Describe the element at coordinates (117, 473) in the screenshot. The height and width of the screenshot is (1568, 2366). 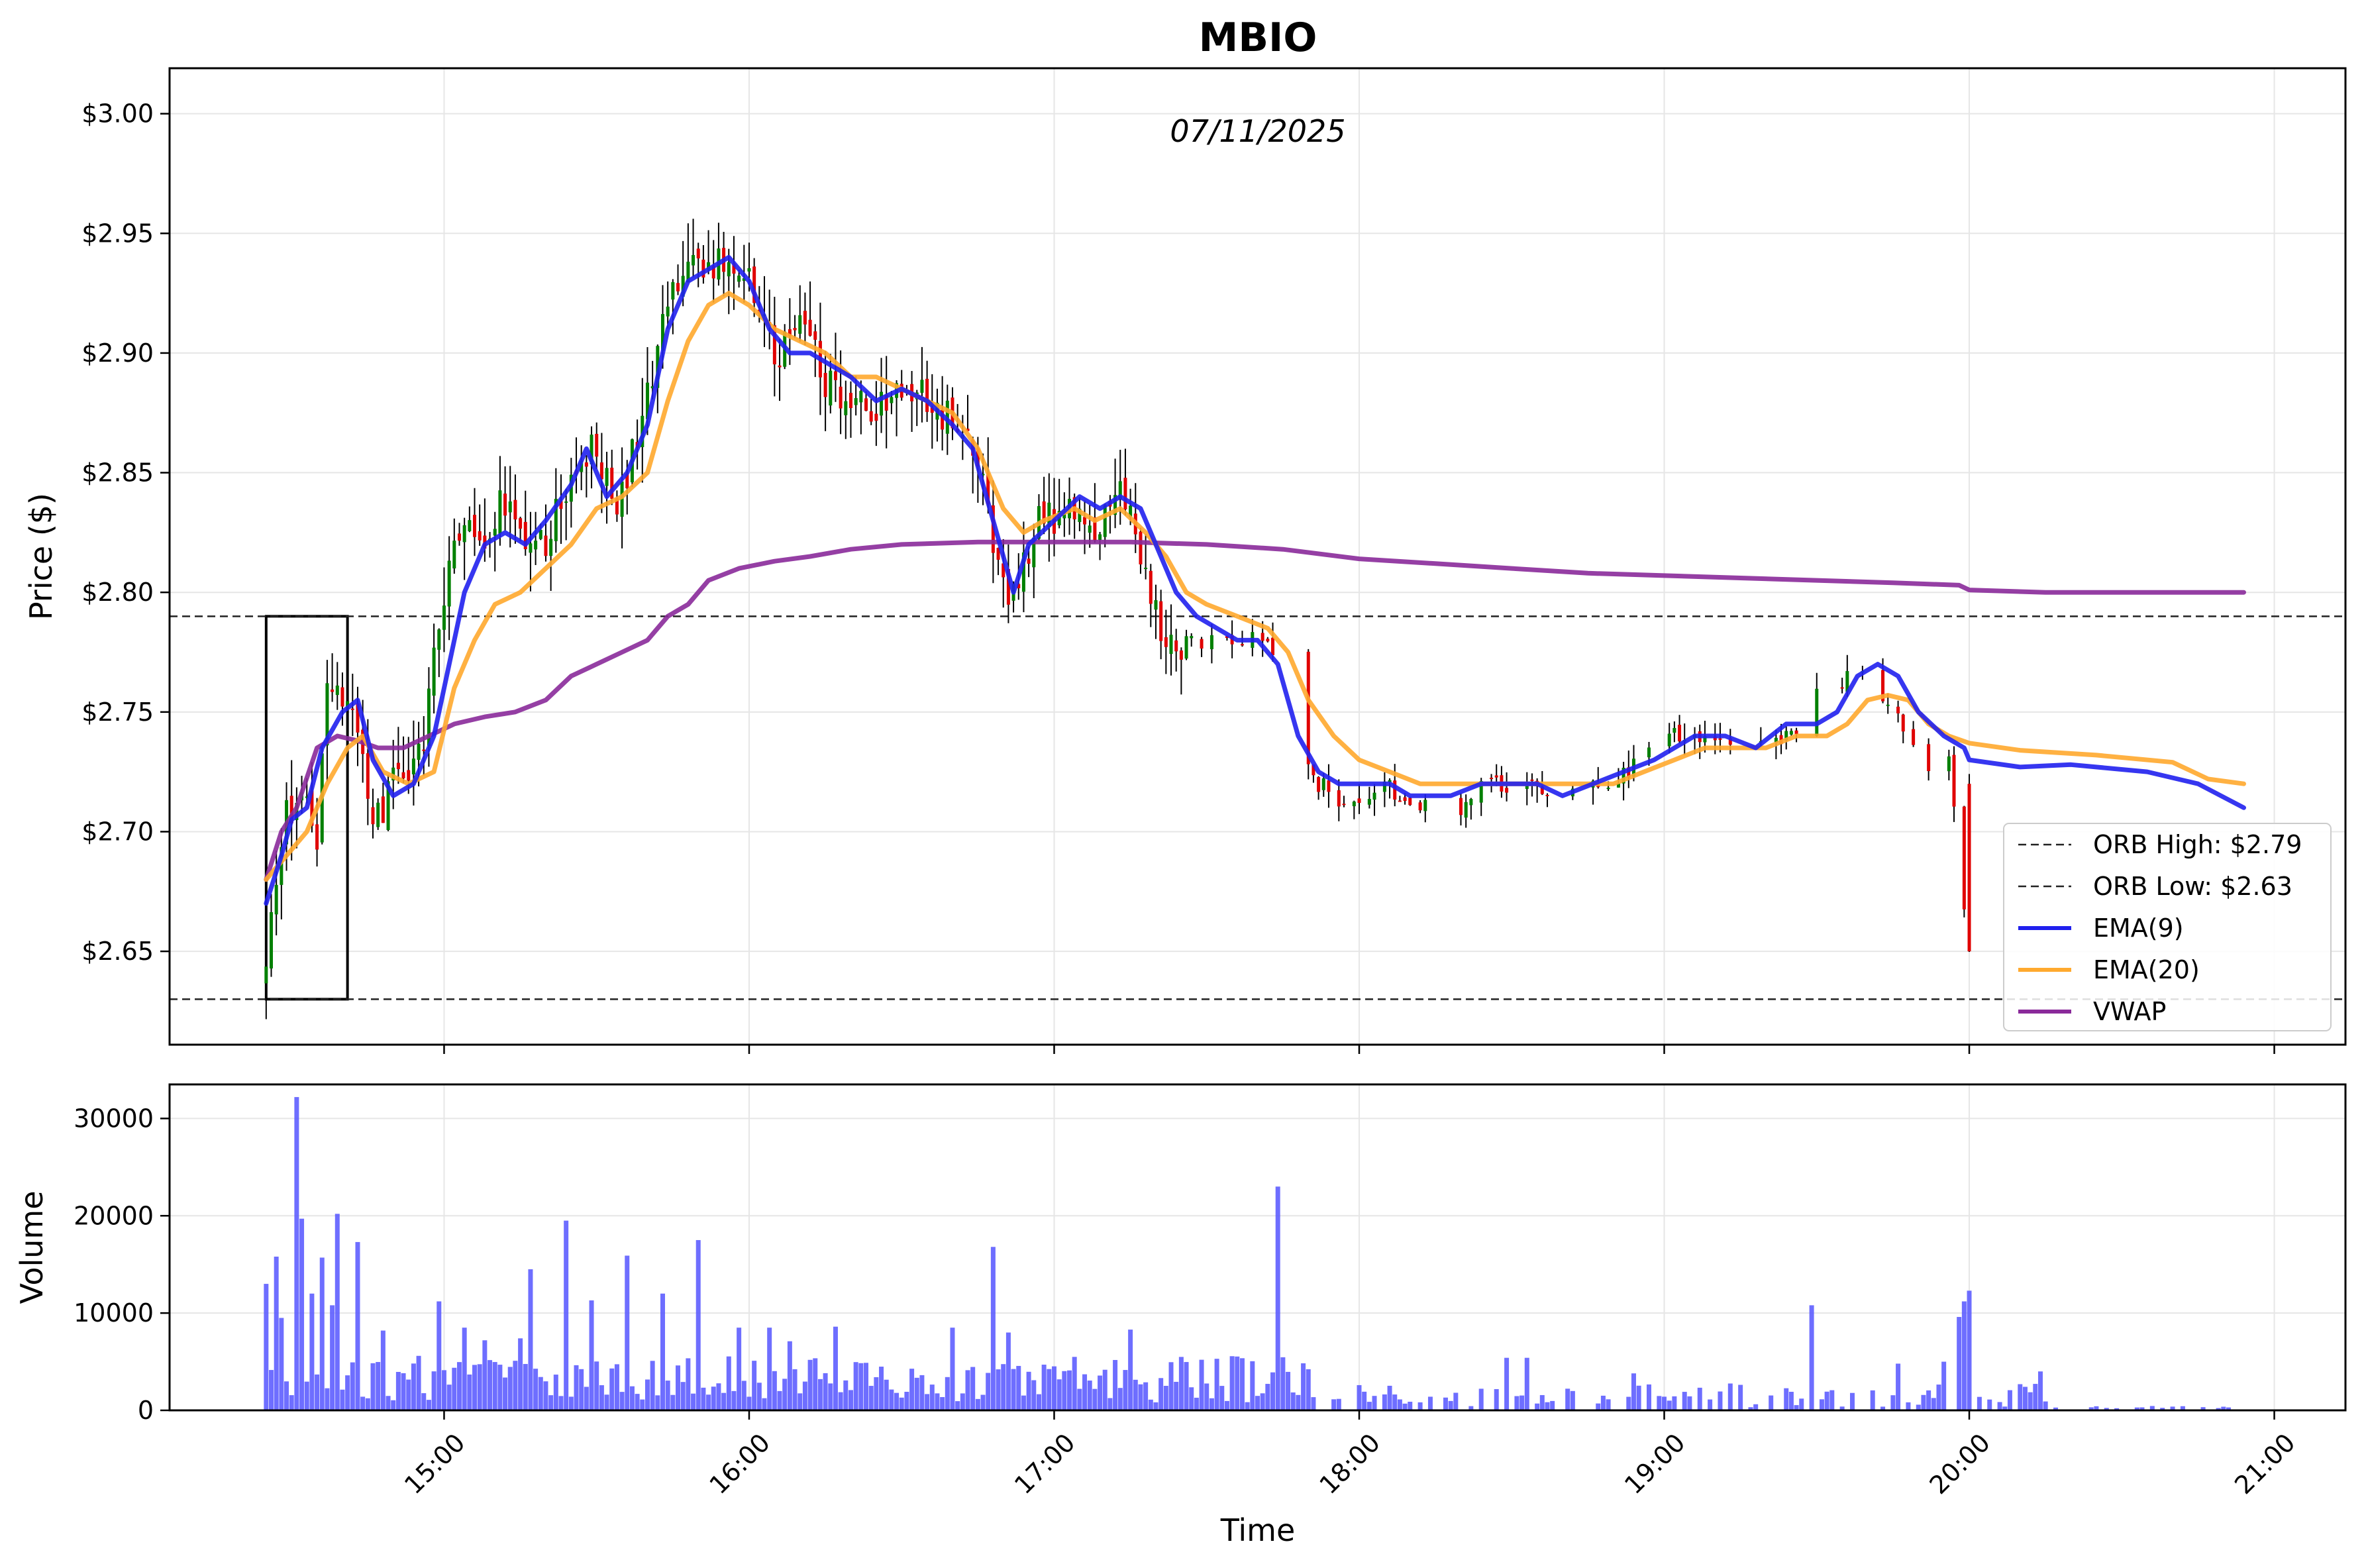
I see `price-tick-label: $2.85` at that location.